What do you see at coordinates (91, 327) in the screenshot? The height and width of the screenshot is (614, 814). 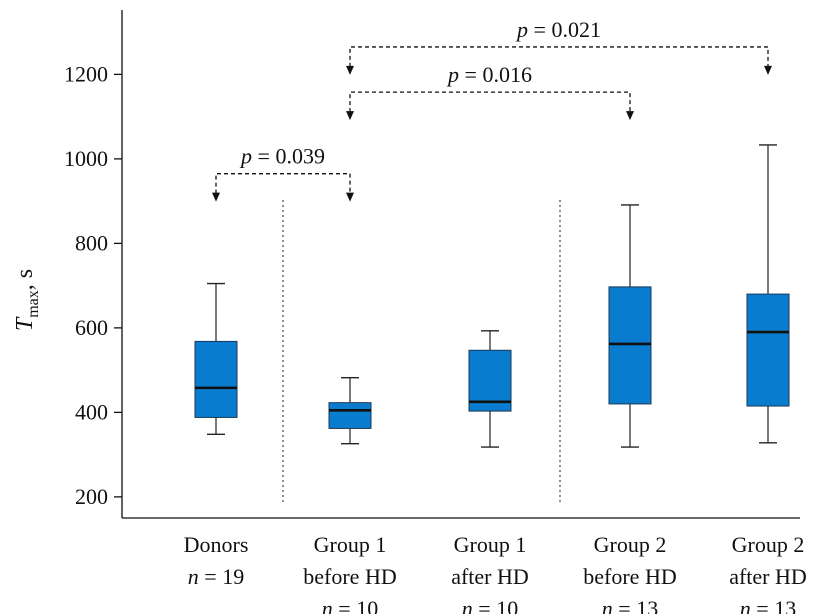 I see `y-tick-label: 600` at bounding box center [91, 327].